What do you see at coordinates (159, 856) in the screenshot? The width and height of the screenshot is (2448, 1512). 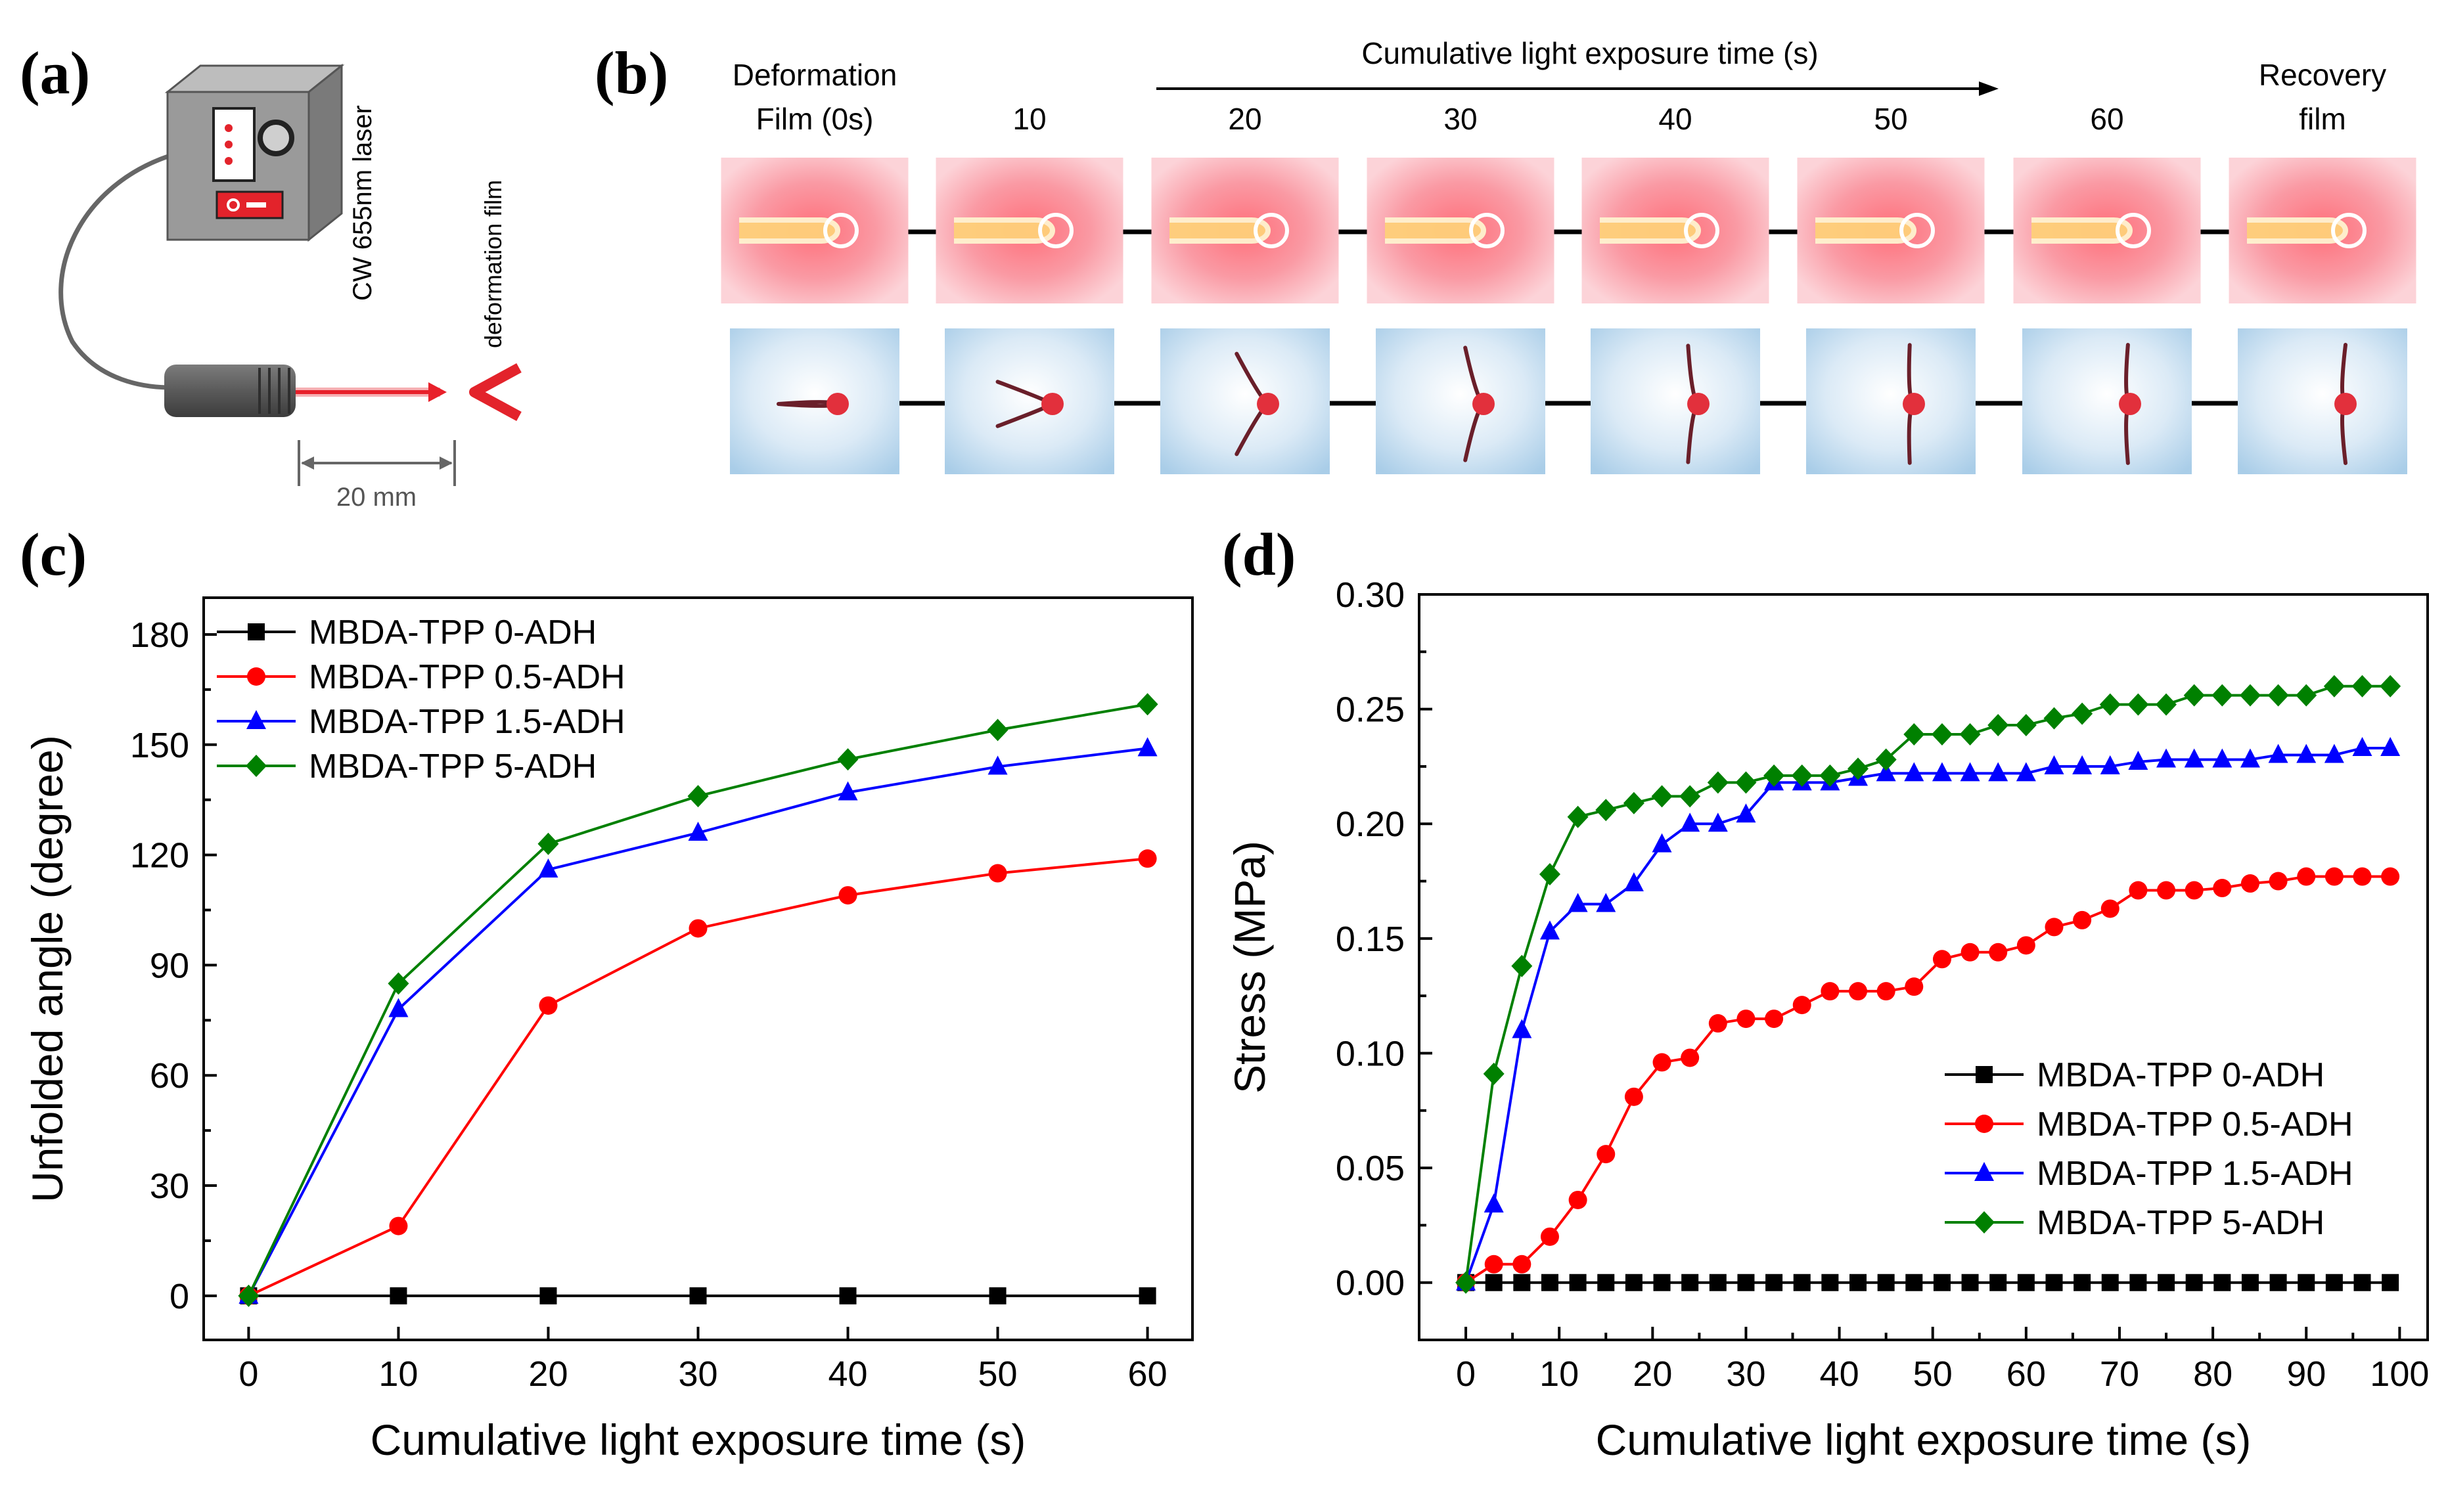 I see `y-tick-label: 120` at bounding box center [159, 856].